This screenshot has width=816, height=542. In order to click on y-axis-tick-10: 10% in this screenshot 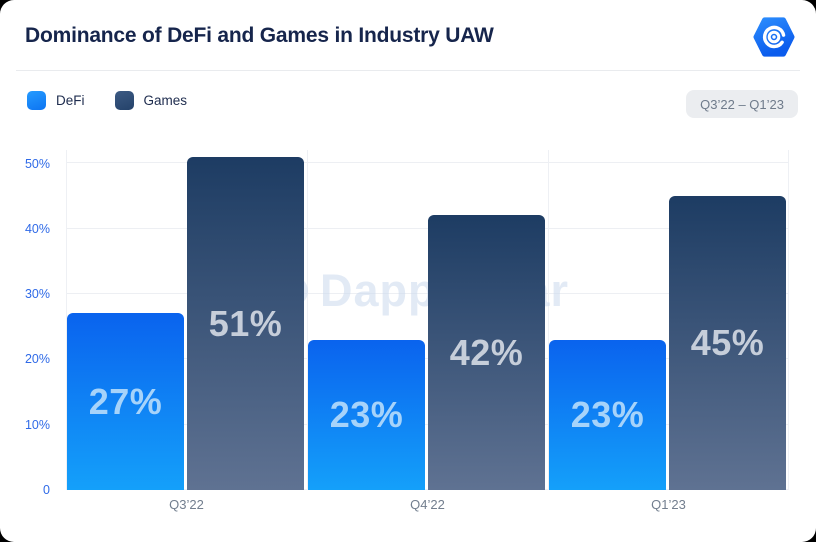, I will do `click(37, 425)`.